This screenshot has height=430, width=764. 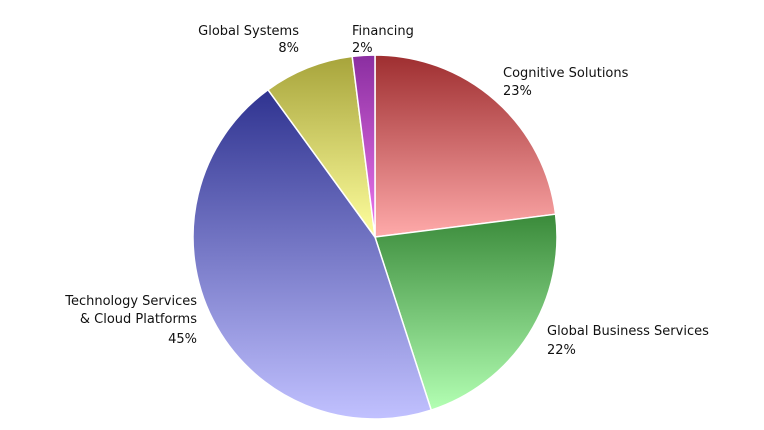 I want to click on pie-slice-global-business-services, so click(x=466, y=312).